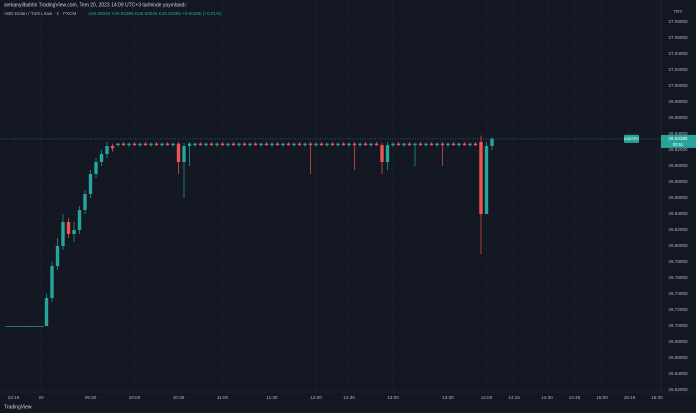 The width and height of the screenshot is (696, 413). What do you see at coordinates (630, 397) in the screenshot?
I see `x-tick-label: 15:15` at bounding box center [630, 397].